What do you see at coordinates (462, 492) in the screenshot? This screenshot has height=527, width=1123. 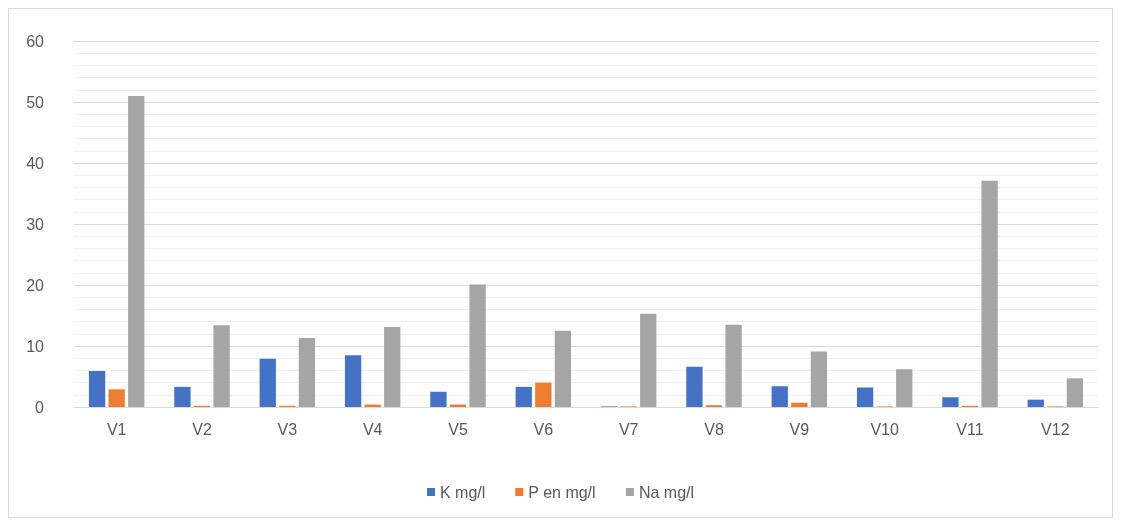 I see `legend-label: K mg/l` at bounding box center [462, 492].